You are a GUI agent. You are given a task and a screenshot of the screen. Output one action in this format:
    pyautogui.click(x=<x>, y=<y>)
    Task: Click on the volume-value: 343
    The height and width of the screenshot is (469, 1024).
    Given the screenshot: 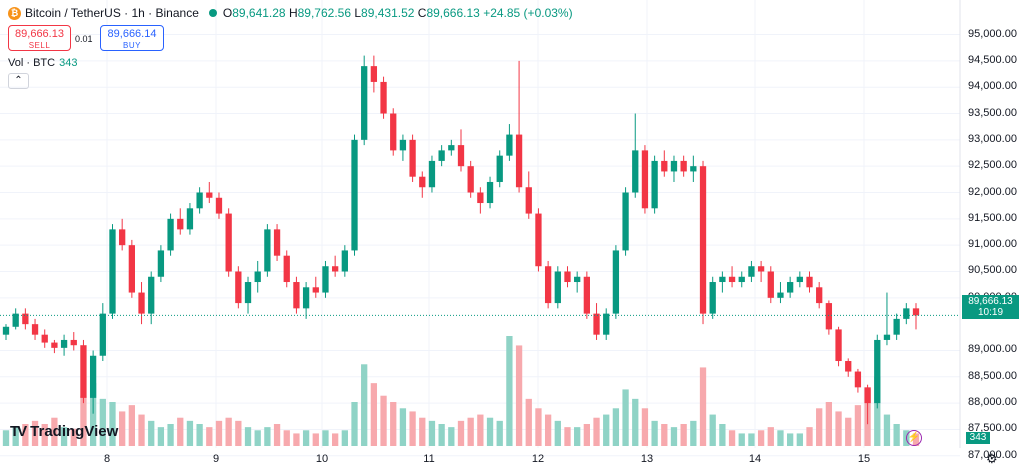 What is the action you would take?
    pyautogui.click(x=68, y=63)
    